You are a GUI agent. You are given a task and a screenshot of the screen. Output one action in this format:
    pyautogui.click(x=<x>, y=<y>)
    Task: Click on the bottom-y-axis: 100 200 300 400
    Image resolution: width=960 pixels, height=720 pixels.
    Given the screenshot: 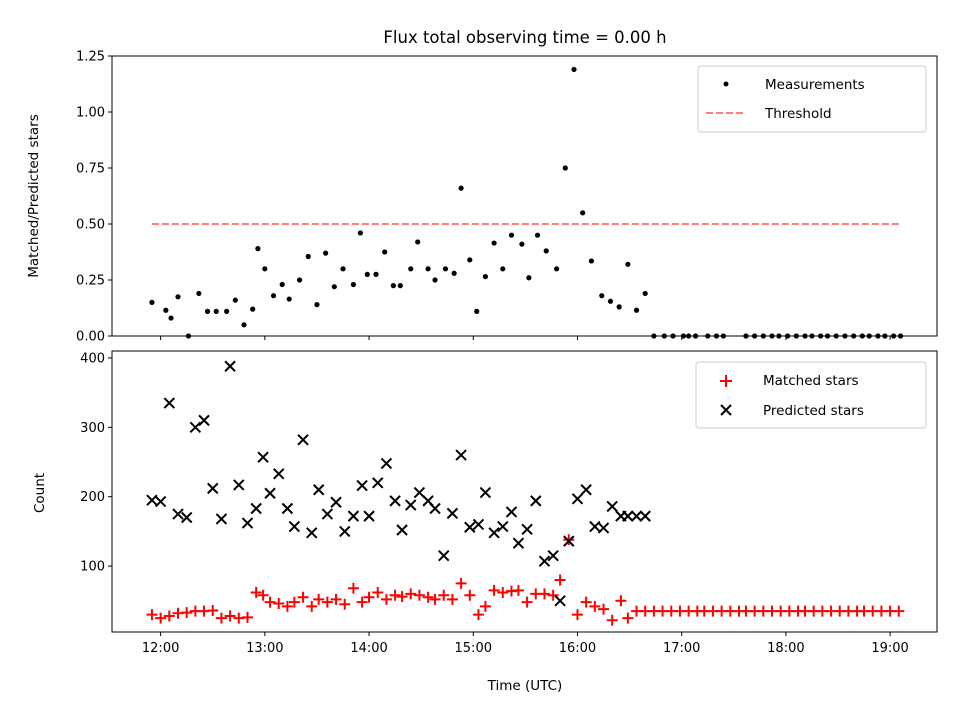 What is the action you would take?
    pyautogui.click(x=96, y=463)
    